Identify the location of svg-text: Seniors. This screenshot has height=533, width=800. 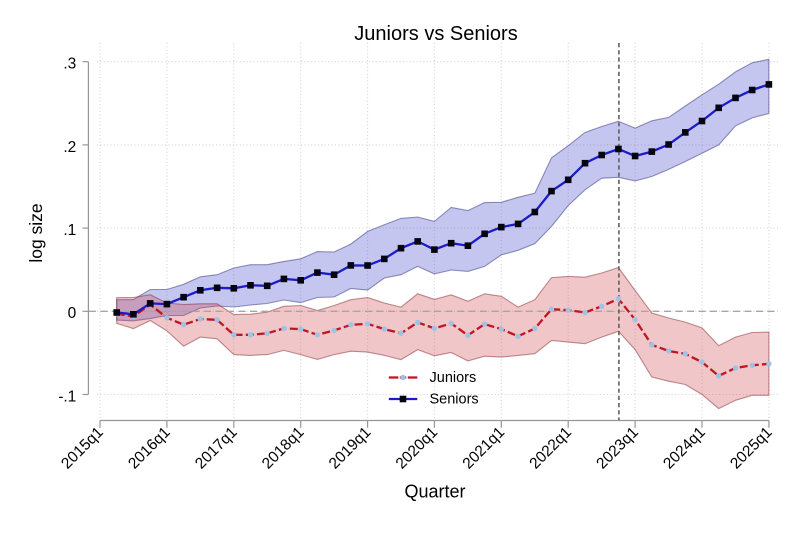
(454, 400).